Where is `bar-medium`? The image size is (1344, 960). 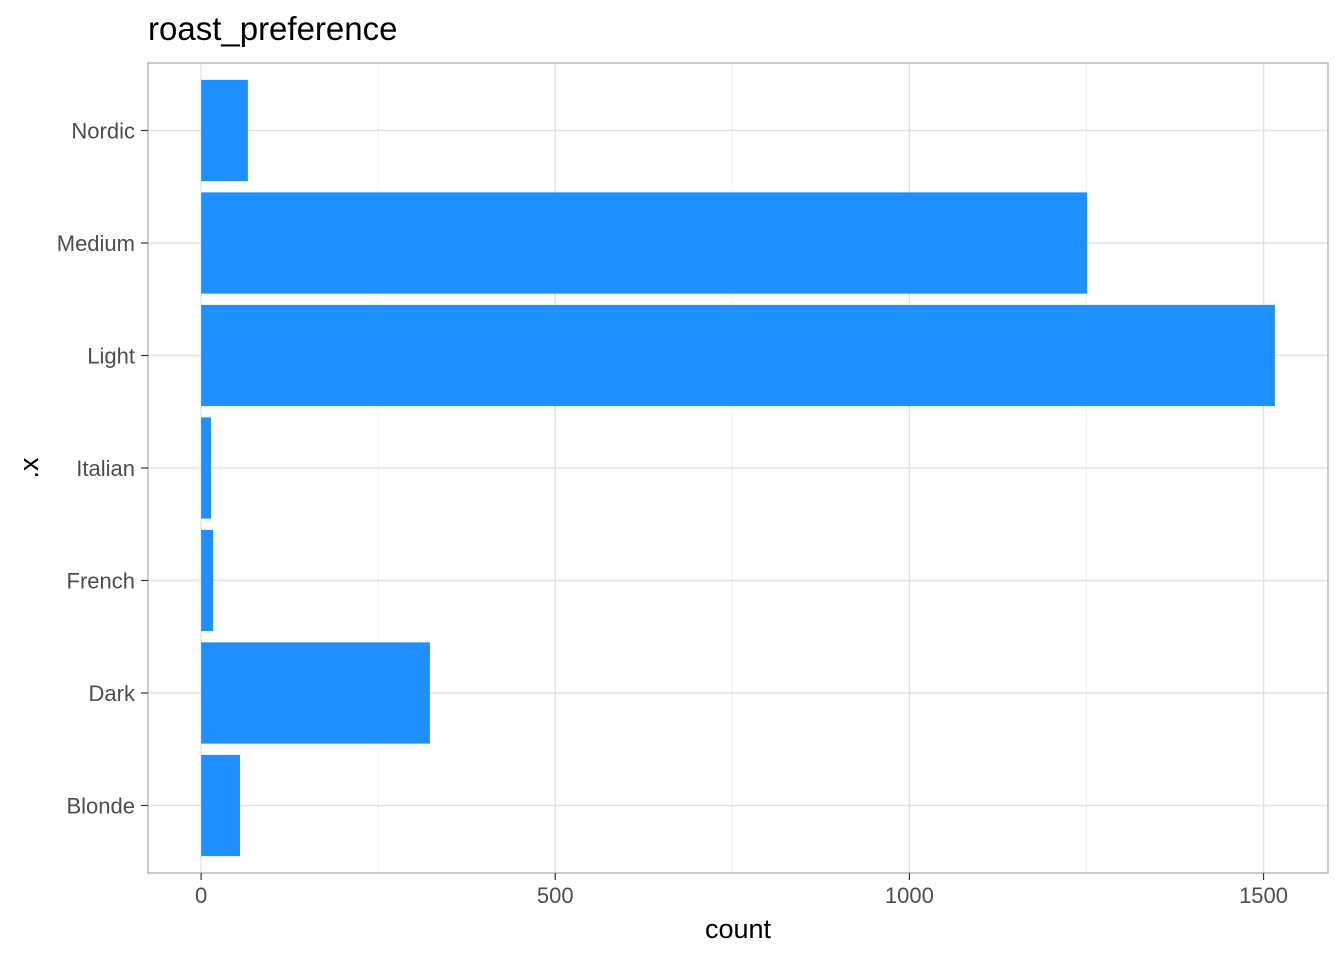
bar-medium is located at coordinates (644, 243).